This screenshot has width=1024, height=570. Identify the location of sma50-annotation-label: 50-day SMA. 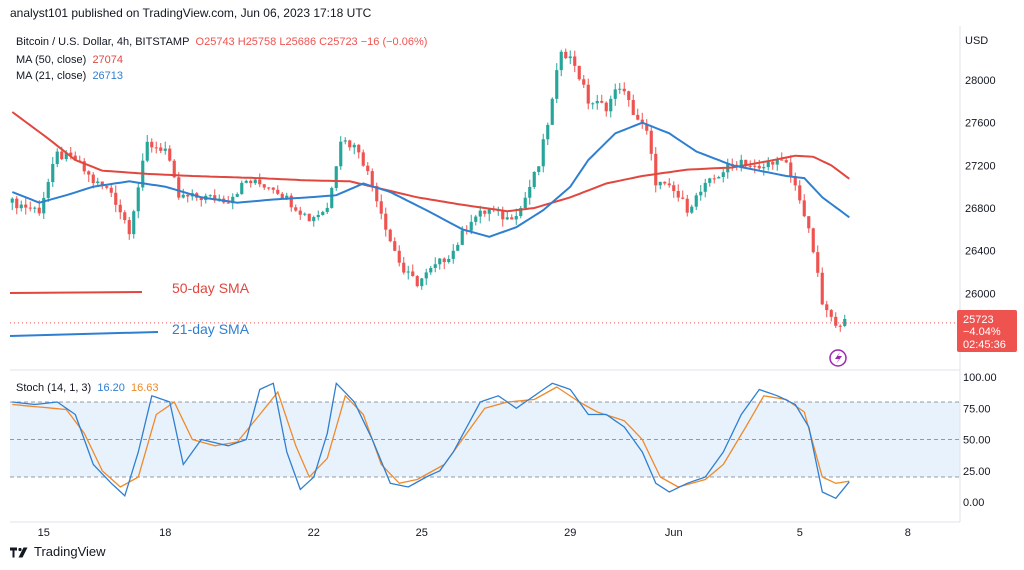
(211, 288).